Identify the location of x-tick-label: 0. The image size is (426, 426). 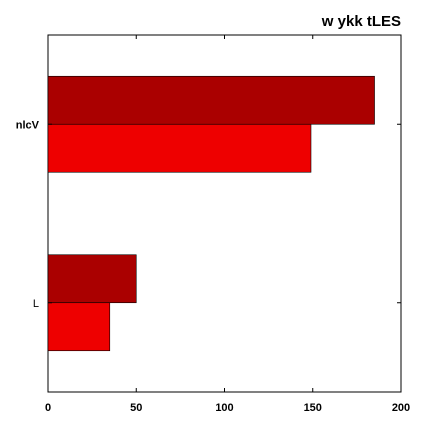
(48, 408).